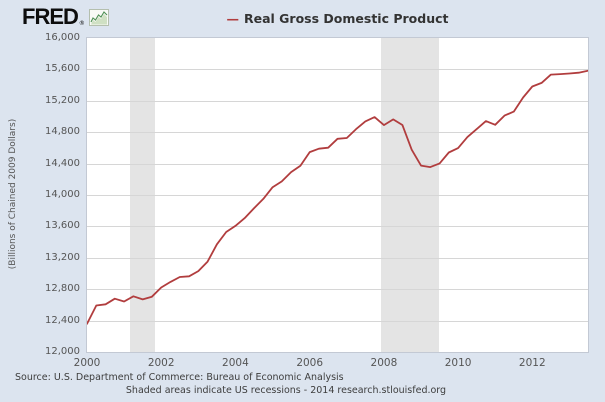 The image size is (605, 402). Describe the element at coordinates (233, 18) in the screenshot. I see `legend-line-marker: —` at that location.